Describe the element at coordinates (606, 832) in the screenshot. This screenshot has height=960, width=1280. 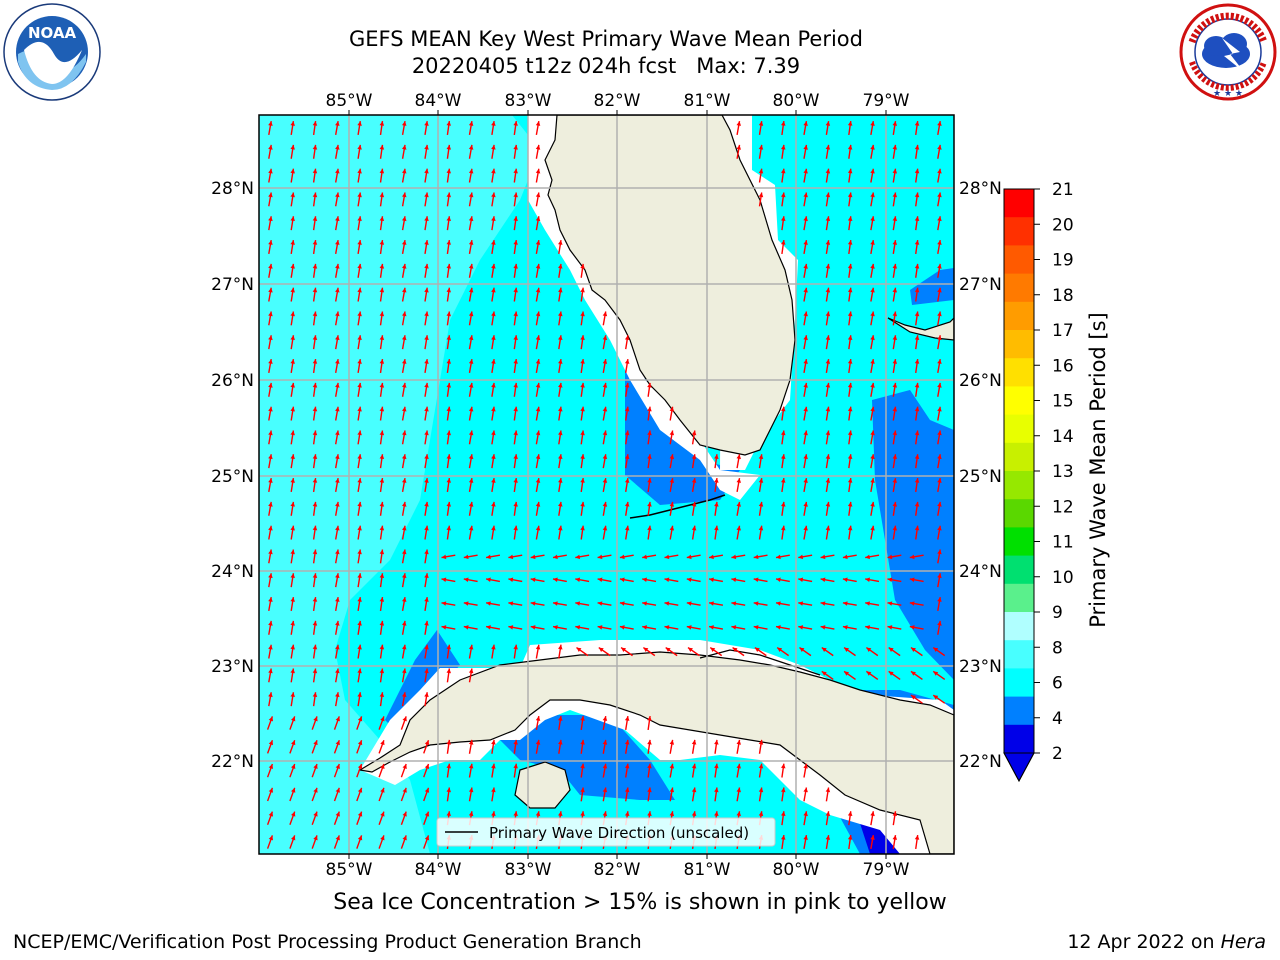
I see `map-legend: Primary Wave Direction (unscaled)` at that location.